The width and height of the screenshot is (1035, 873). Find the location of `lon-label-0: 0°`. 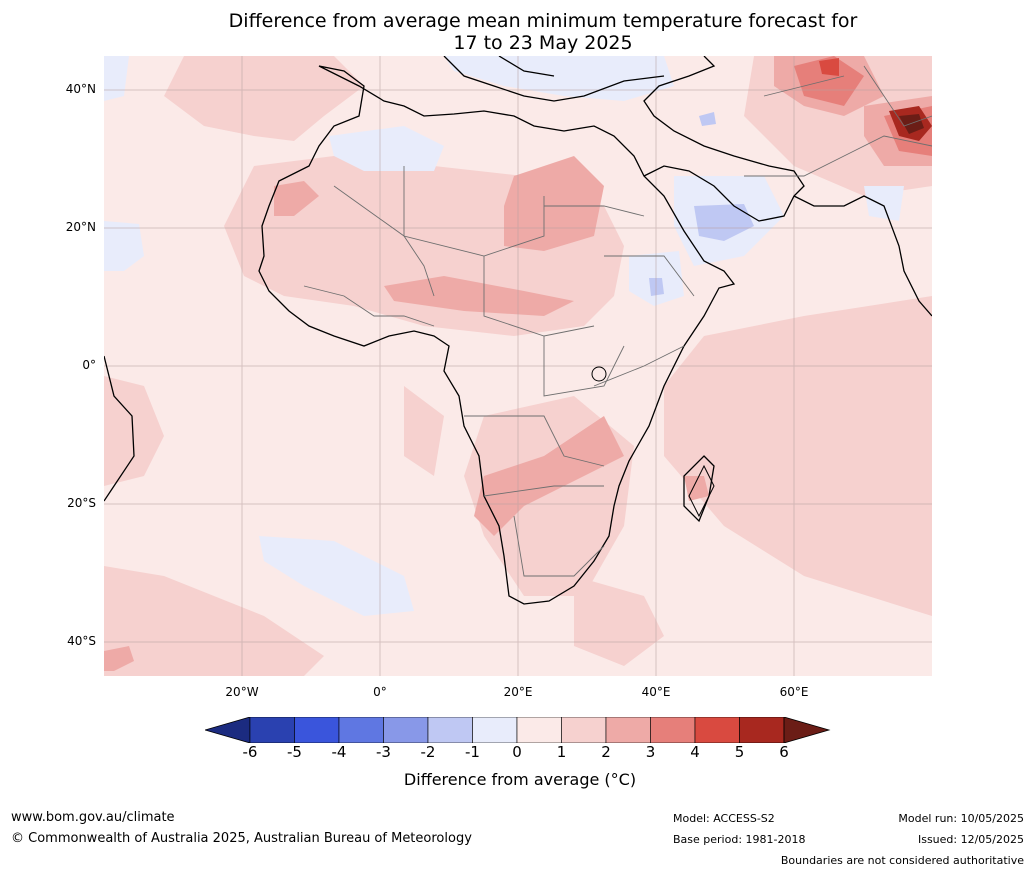

lon-label-0: 0° is located at coordinates (380, 692).